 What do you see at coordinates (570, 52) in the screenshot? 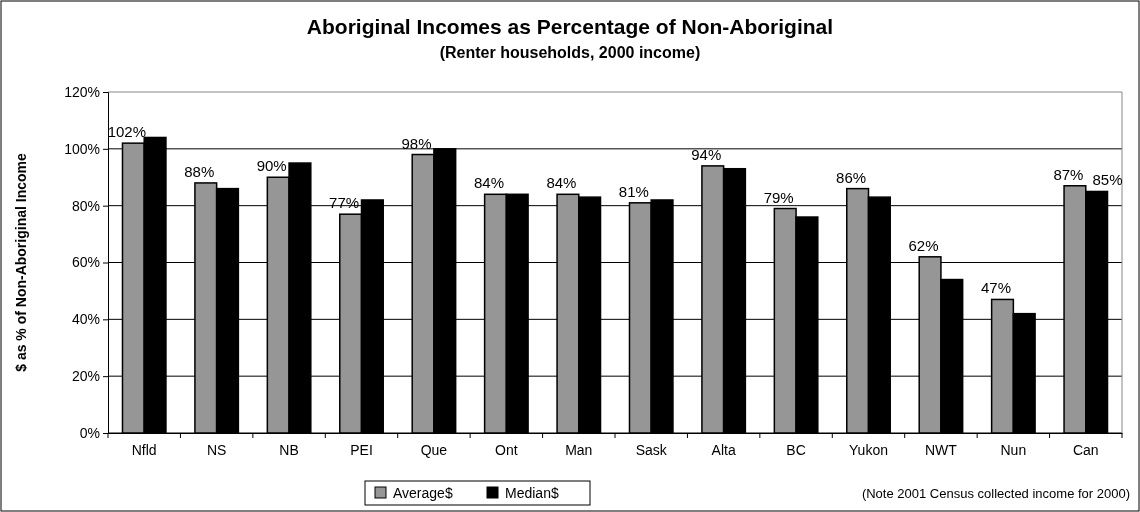
I see `chart-subtitle: (Renter households, 2000 income)` at bounding box center [570, 52].